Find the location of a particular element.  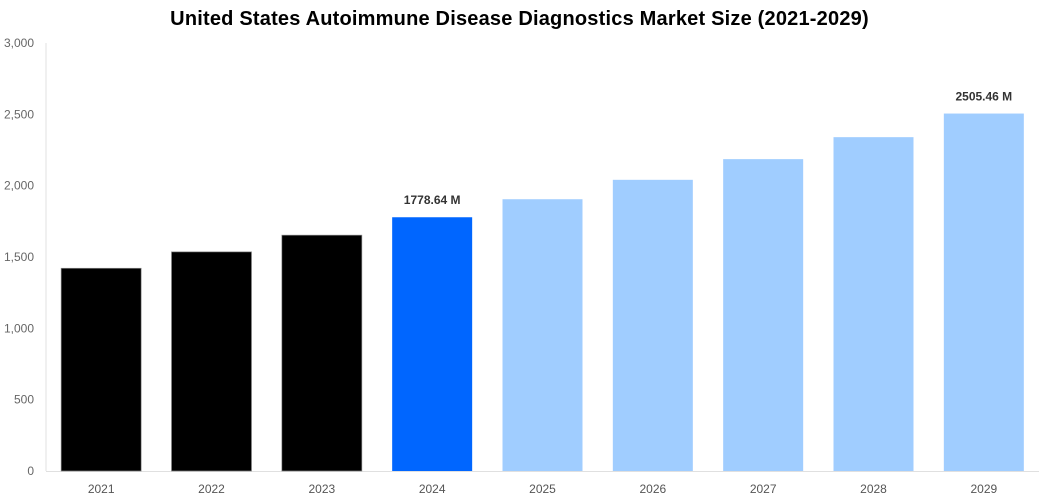

y-tick-label: 2,000 is located at coordinates (19, 186).